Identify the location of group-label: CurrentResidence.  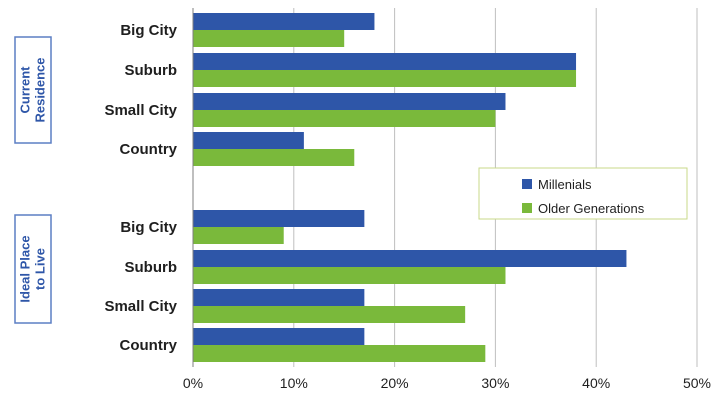
(33, 89).